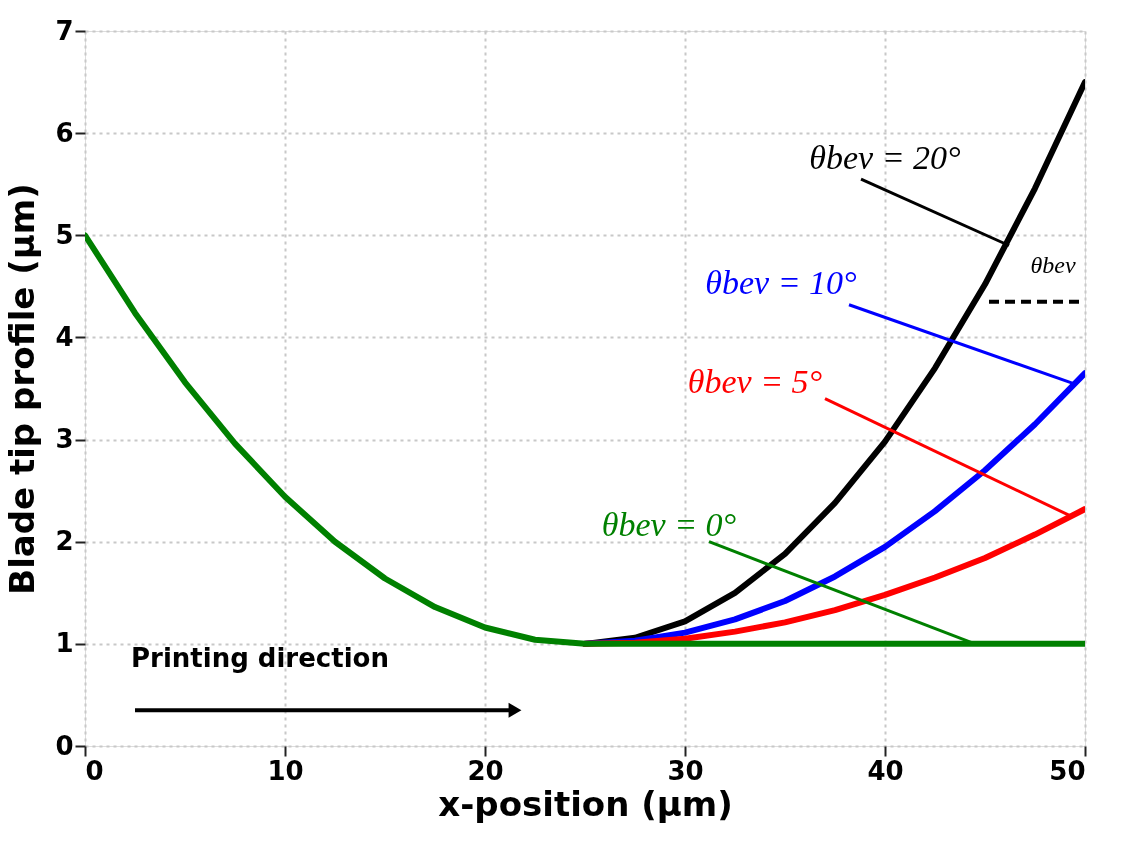 This screenshot has height=856, width=1132. What do you see at coordinates (260, 658) in the screenshot?
I see `annotation: Printing direction` at bounding box center [260, 658].